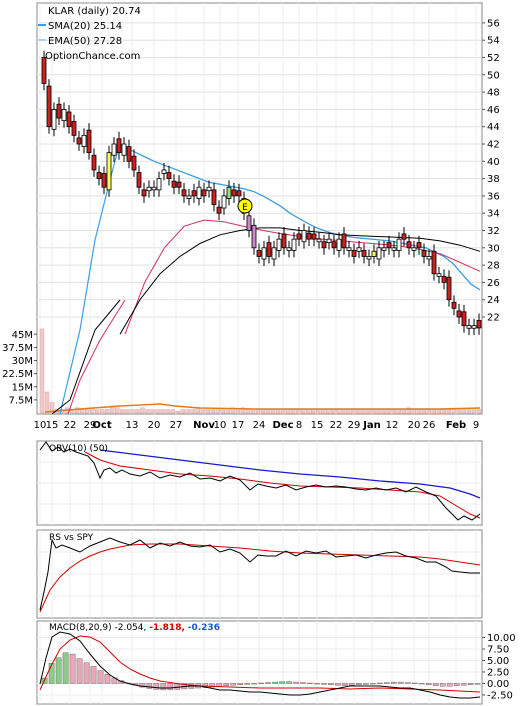  I want to click on price-tick-label: 24, so click(493, 300).